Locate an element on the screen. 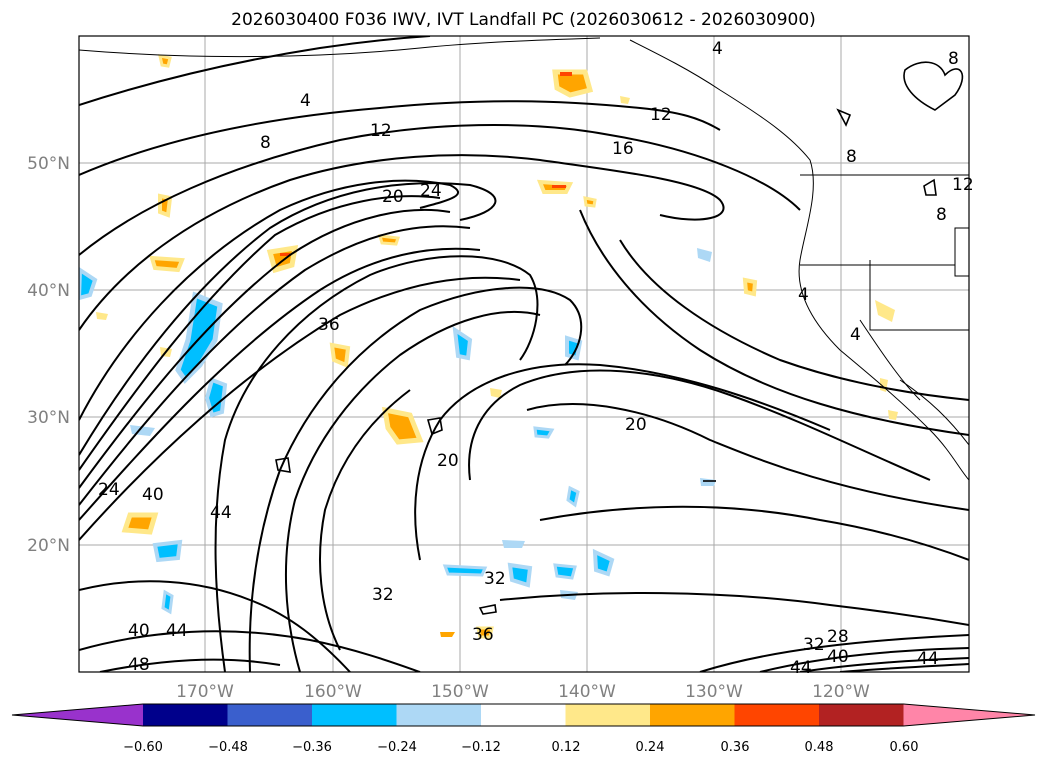 The height and width of the screenshot is (765, 1047). lat-label-40n: 40°N is located at coordinates (48, 291).